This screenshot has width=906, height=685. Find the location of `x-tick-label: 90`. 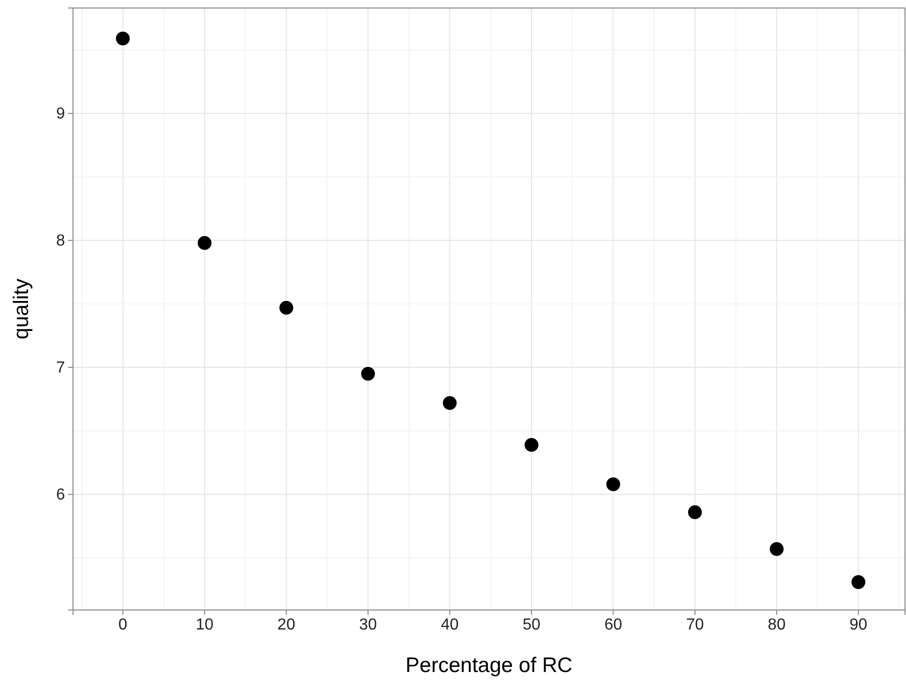

x-tick-label: 90 is located at coordinates (859, 625).